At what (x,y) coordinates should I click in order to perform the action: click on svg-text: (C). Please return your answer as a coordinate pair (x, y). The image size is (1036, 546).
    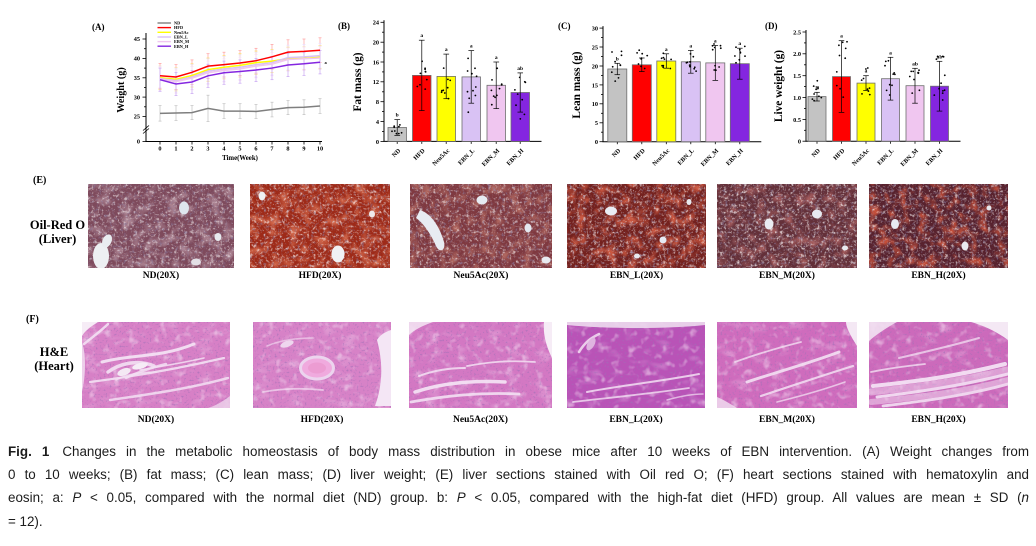
    Looking at the image, I should click on (564, 26).